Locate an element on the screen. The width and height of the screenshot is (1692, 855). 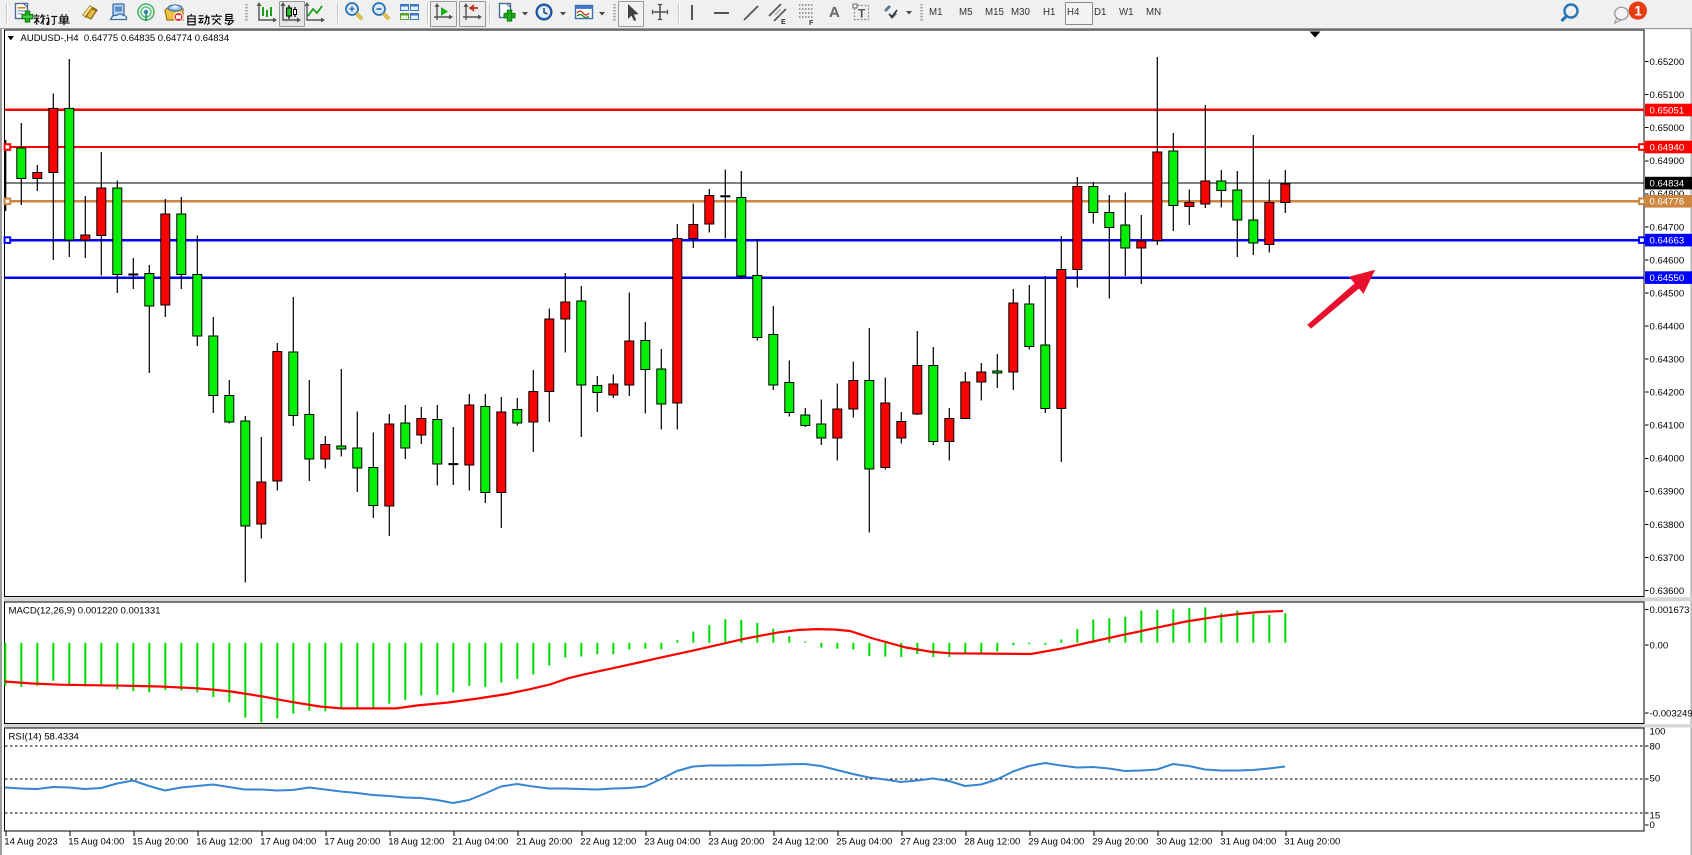
svg-text: 100 is located at coordinates (1658, 731).